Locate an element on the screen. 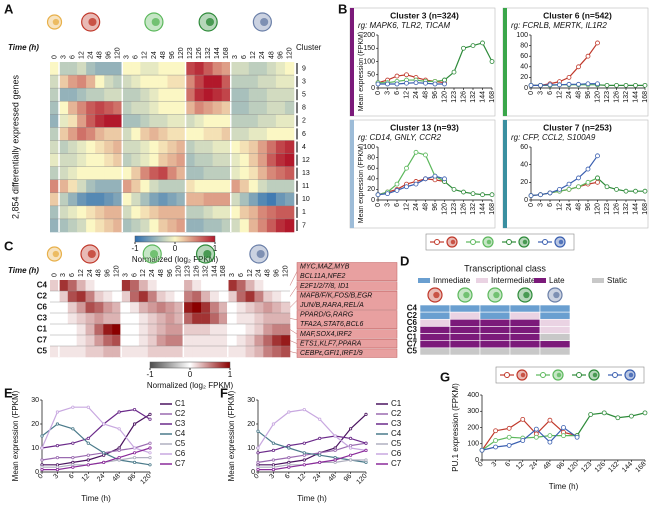  column-label: 120 is located at coordinates (181, 53).